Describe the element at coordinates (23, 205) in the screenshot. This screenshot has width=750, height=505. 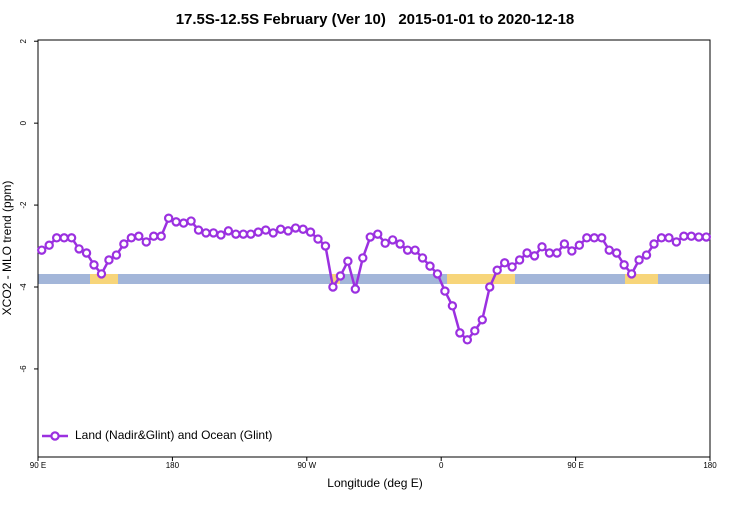
I see `y-tick-label: -2` at that location.